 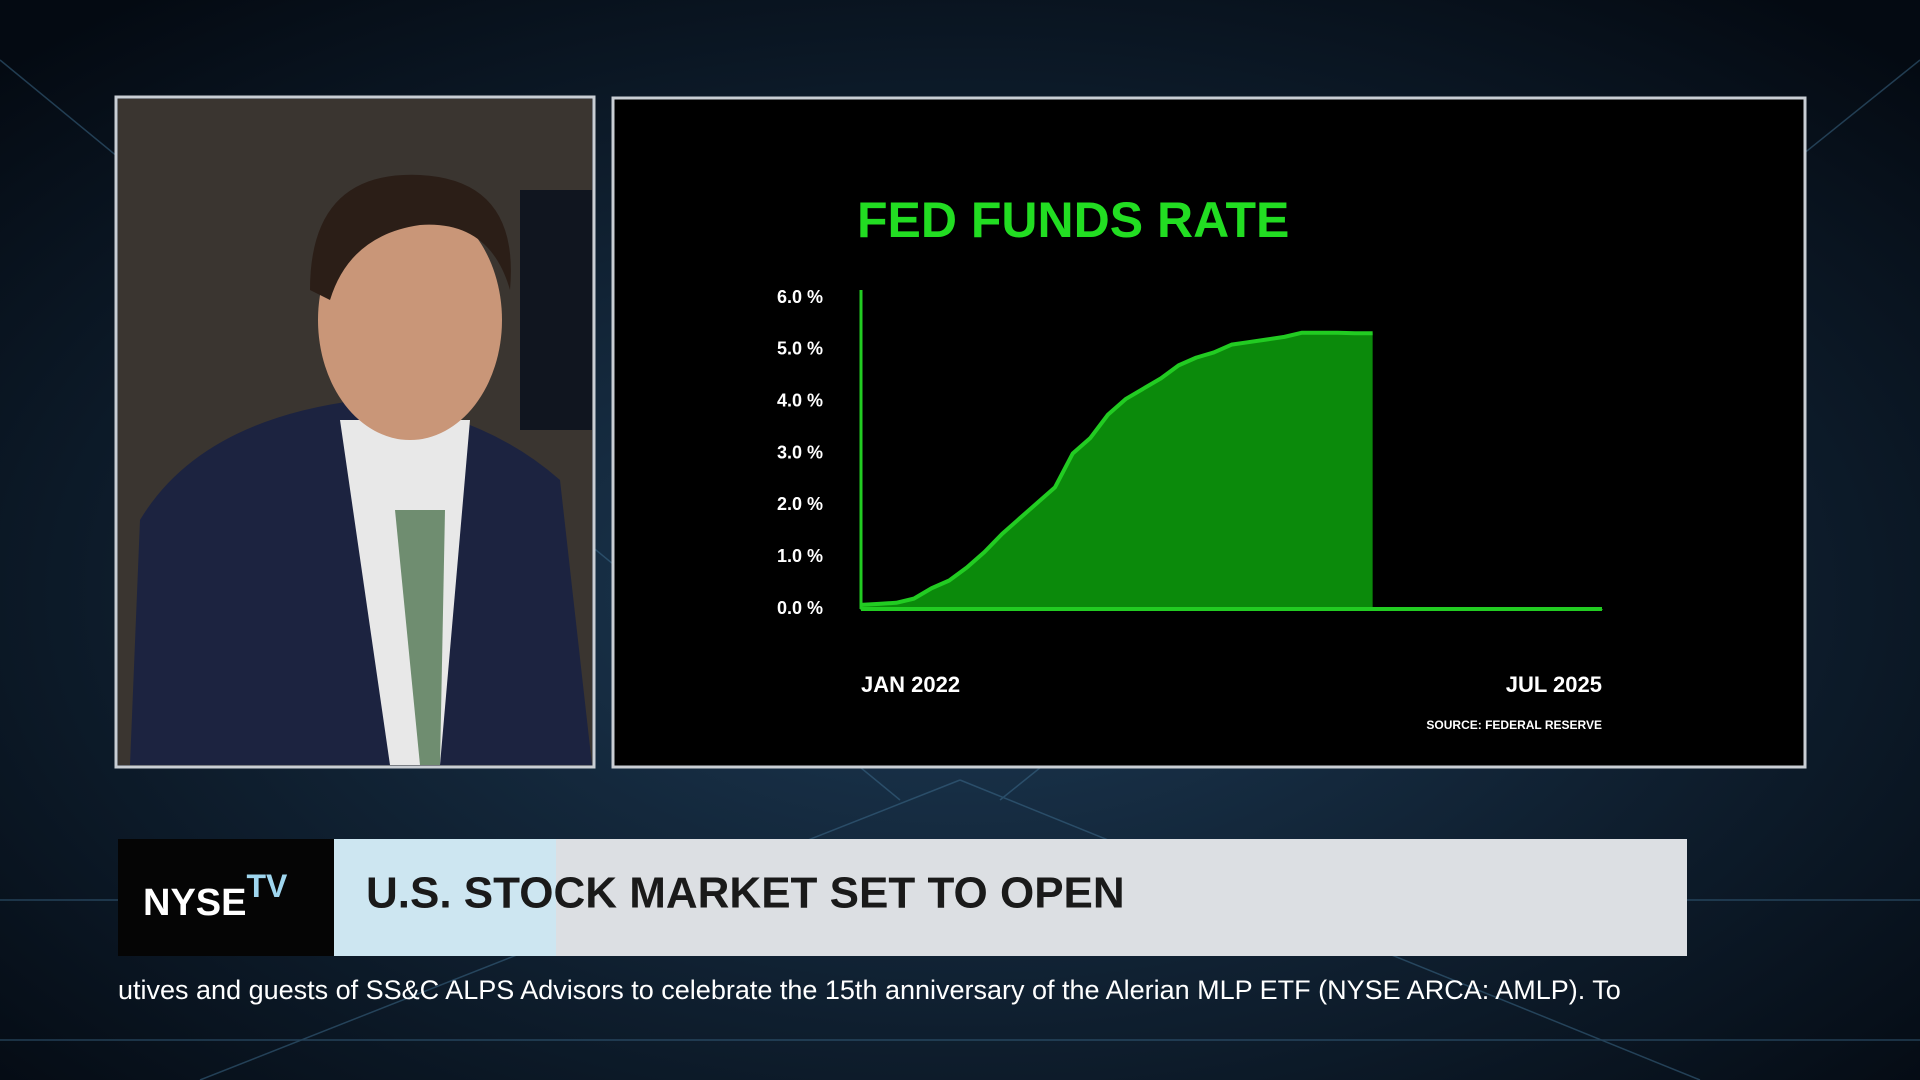 What do you see at coordinates (1514, 725) in the screenshot?
I see `chart-source: SOURCE: FEDERAL RESERVE` at bounding box center [1514, 725].